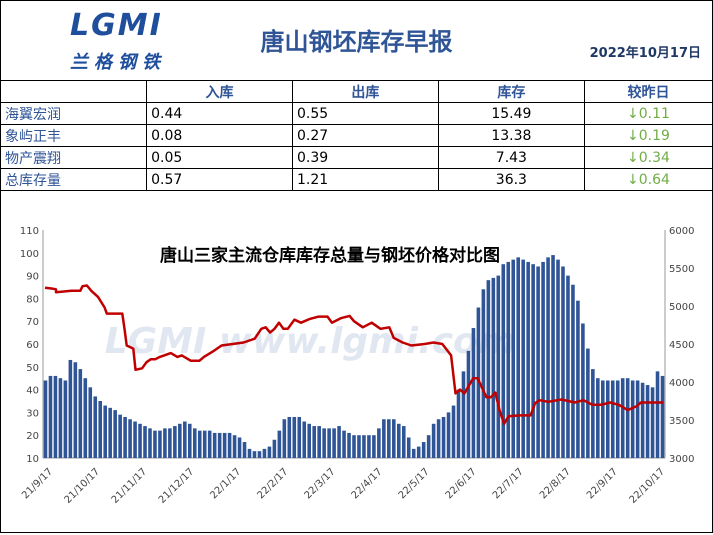  What do you see at coordinates (367, 483) in the screenshot?
I see `x-tick-label: 22/4/17` at bounding box center [367, 483].